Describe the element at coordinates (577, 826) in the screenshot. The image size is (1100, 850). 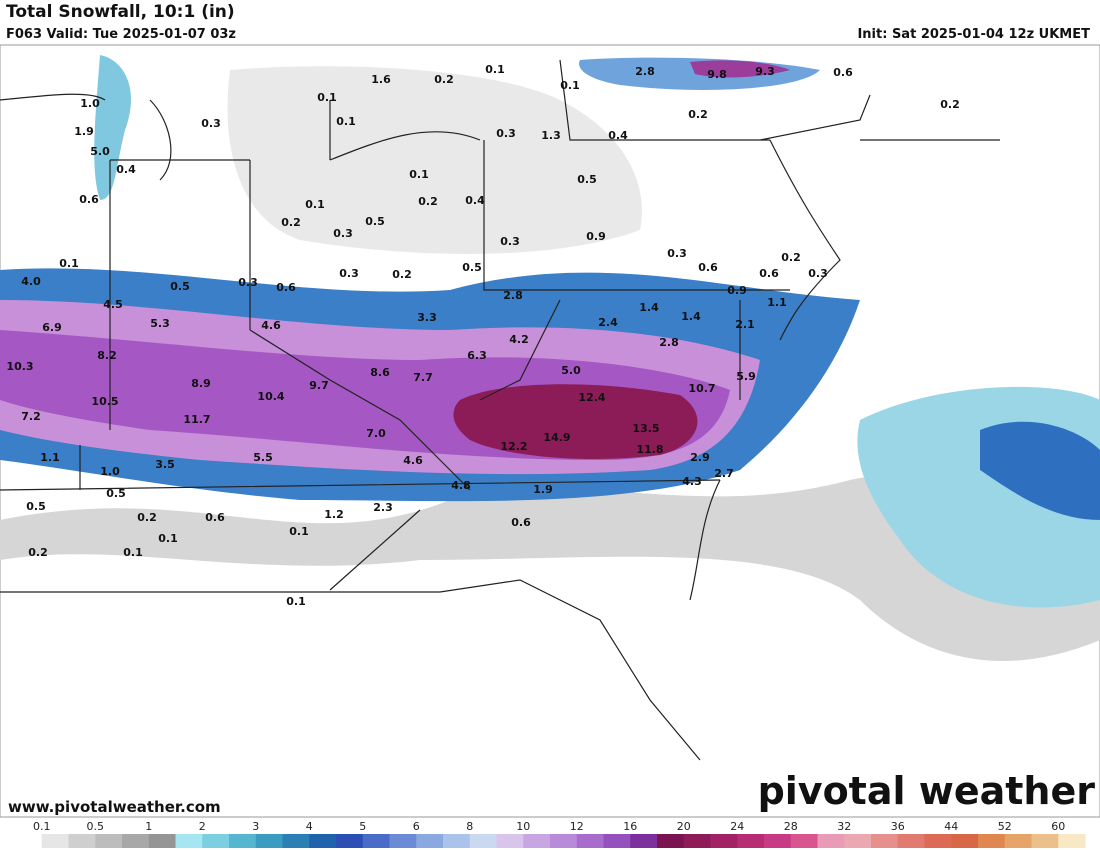
I see `colorbar-label: 12` at that location.